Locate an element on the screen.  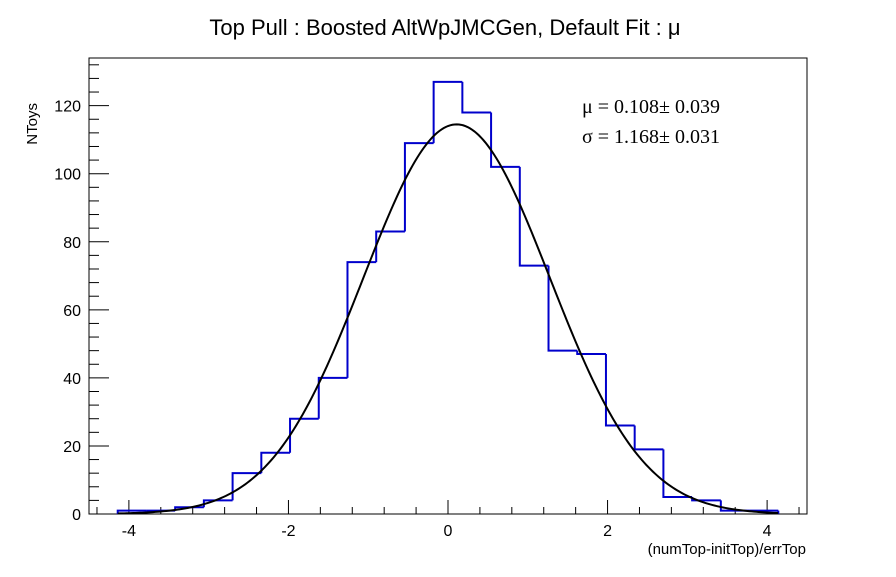
y-axis-title: NToys is located at coordinates (32, 124).